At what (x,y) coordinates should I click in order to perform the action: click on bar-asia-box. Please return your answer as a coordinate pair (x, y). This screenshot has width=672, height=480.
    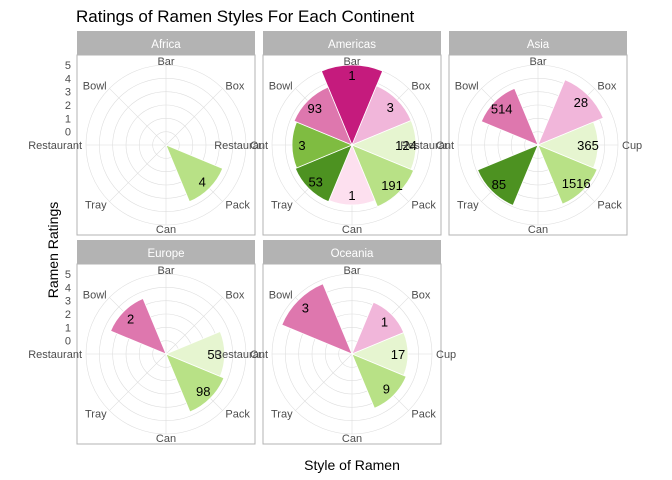
    Looking at the image, I should click on (570, 112).